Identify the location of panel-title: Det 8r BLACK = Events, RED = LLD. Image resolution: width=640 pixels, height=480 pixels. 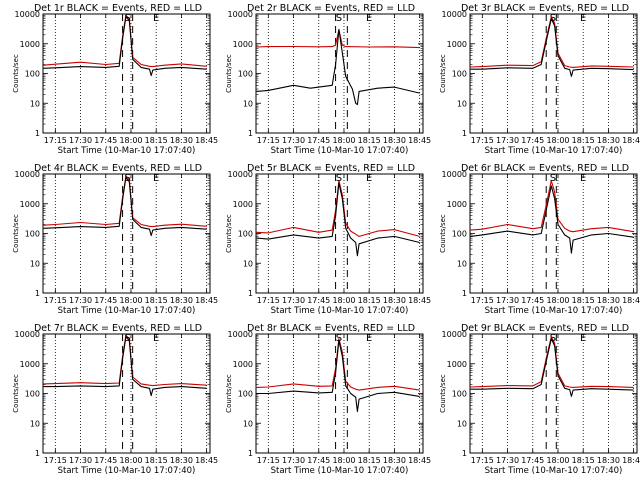
(331, 328).